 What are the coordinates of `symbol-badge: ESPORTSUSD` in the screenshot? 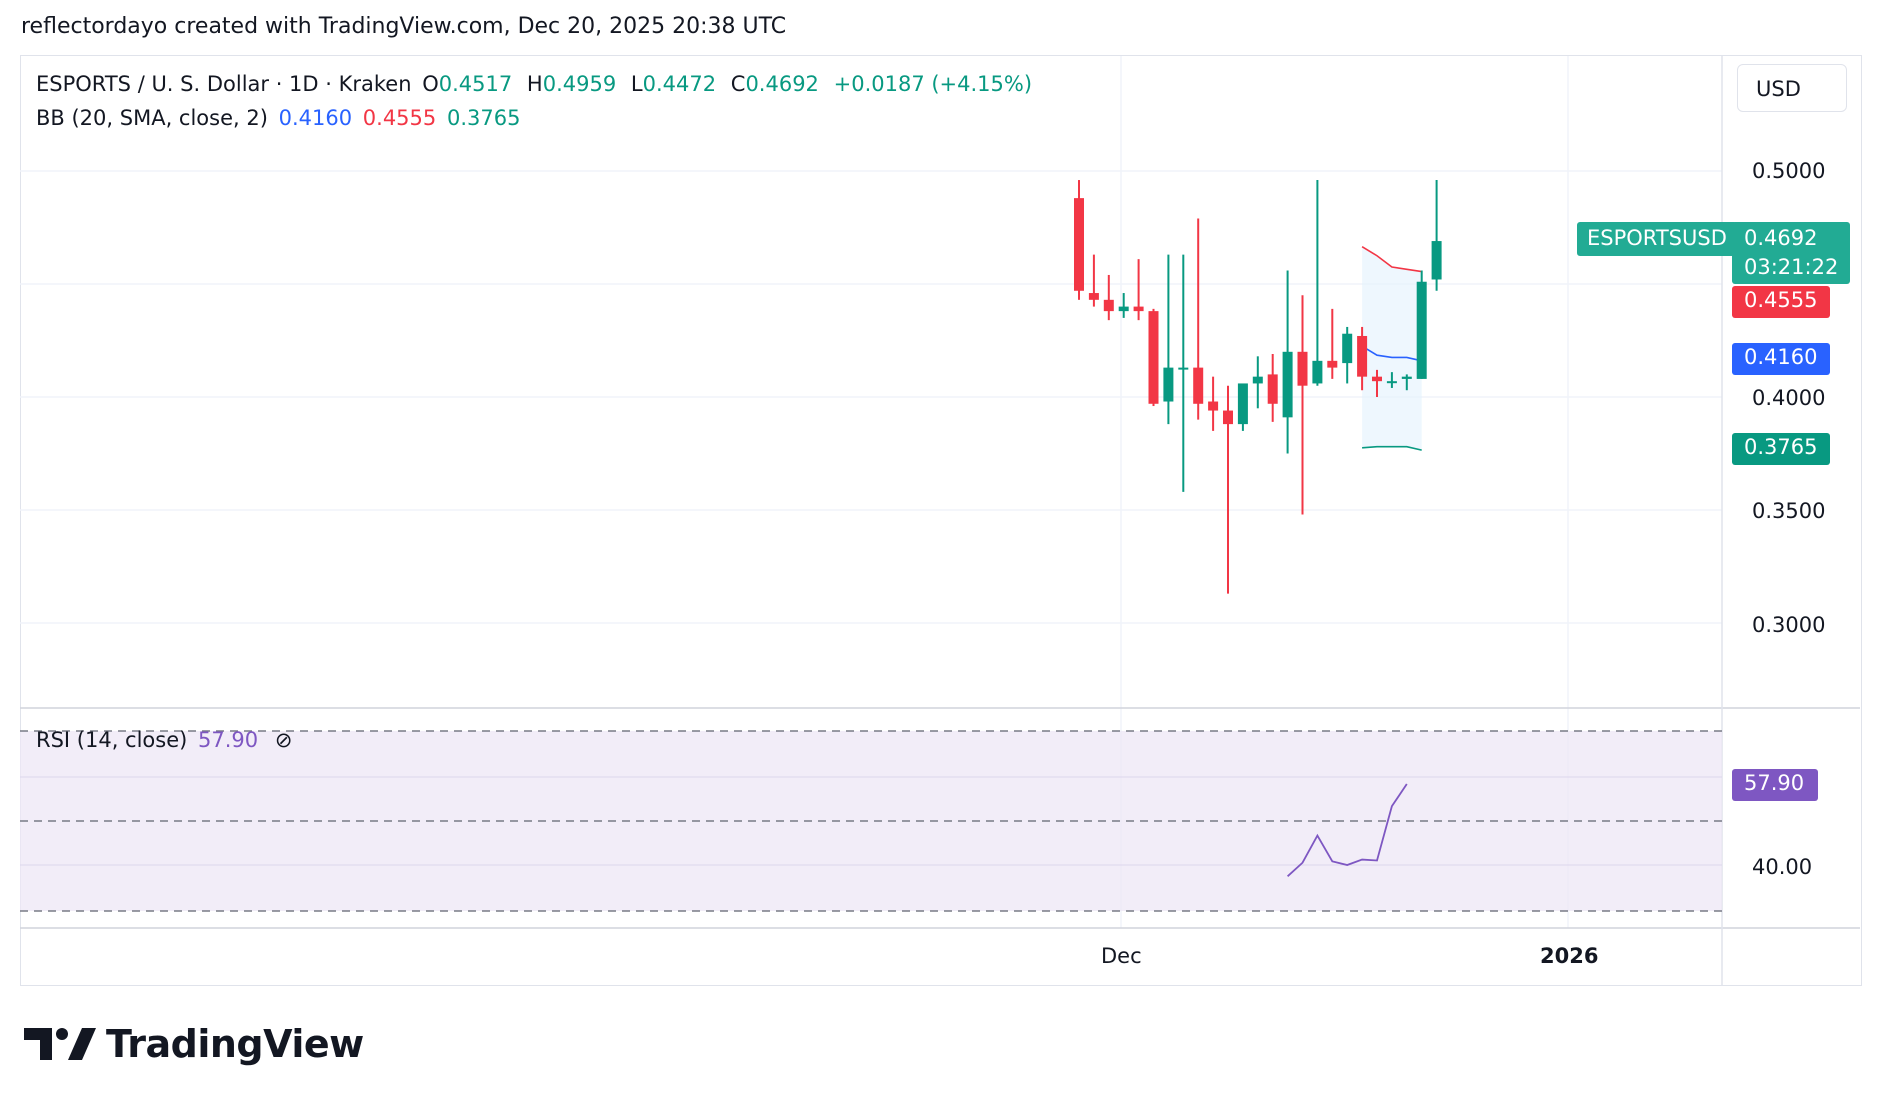 It's located at (1657, 239).